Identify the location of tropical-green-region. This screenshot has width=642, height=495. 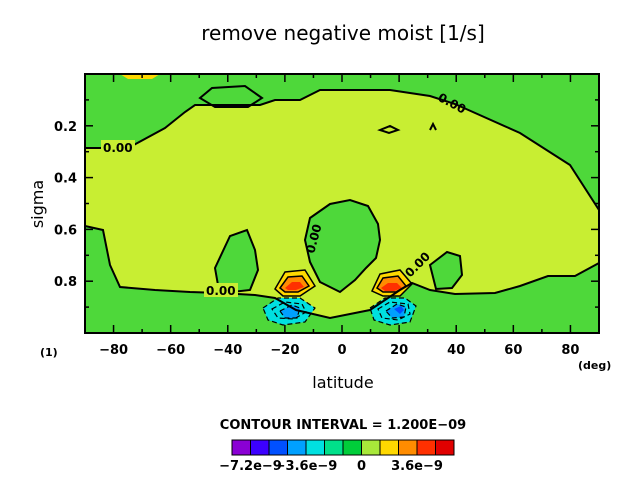
(342, 246).